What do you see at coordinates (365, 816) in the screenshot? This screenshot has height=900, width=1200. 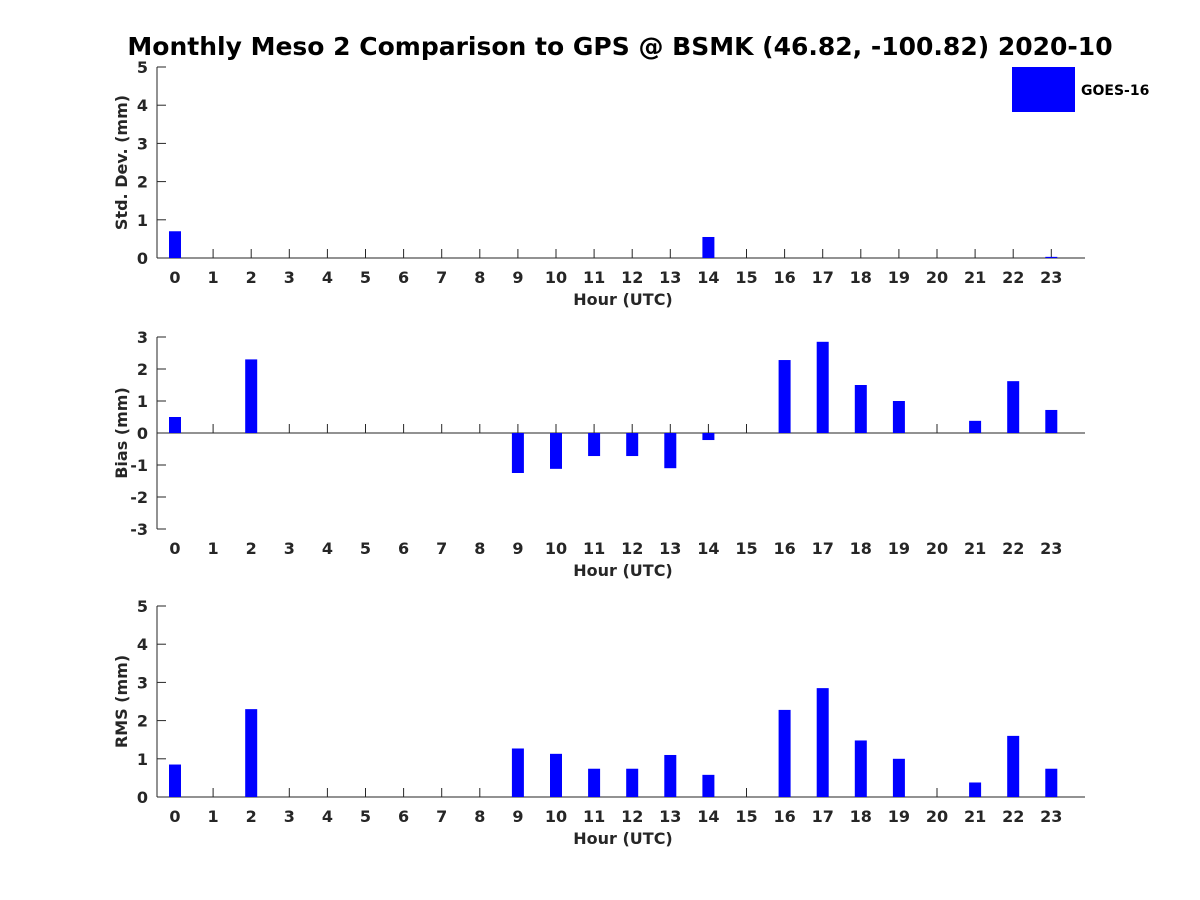 I see `x-tick-label: 5` at bounding box center [365, 816].